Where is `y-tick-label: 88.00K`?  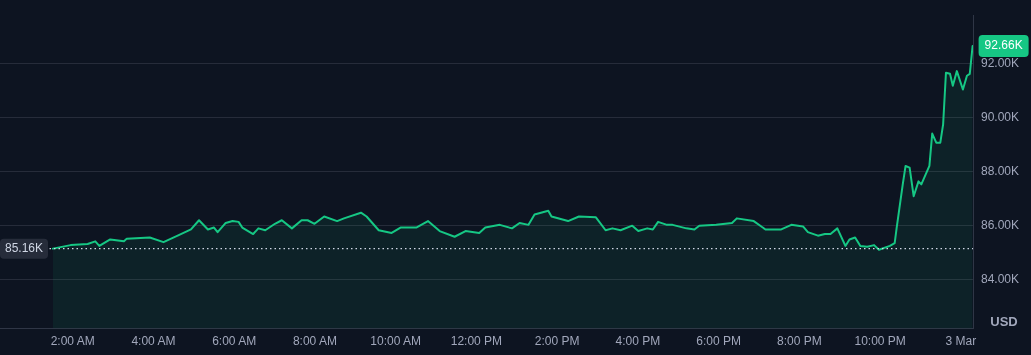
y-tick-label: 88.00K is located at coordinates (1000, 171).